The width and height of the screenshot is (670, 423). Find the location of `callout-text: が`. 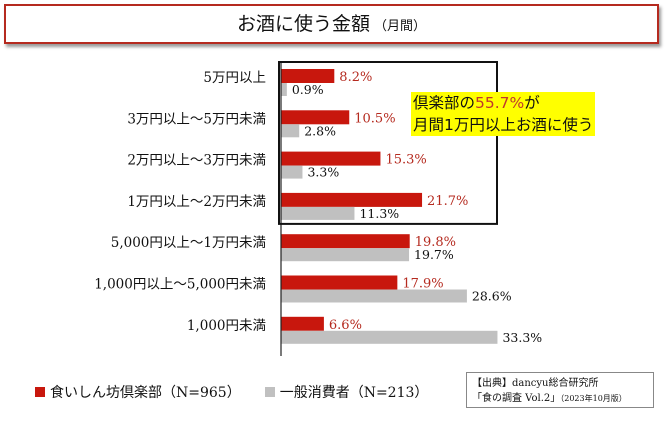

callout-text: が is located at coordinates (532, 103).